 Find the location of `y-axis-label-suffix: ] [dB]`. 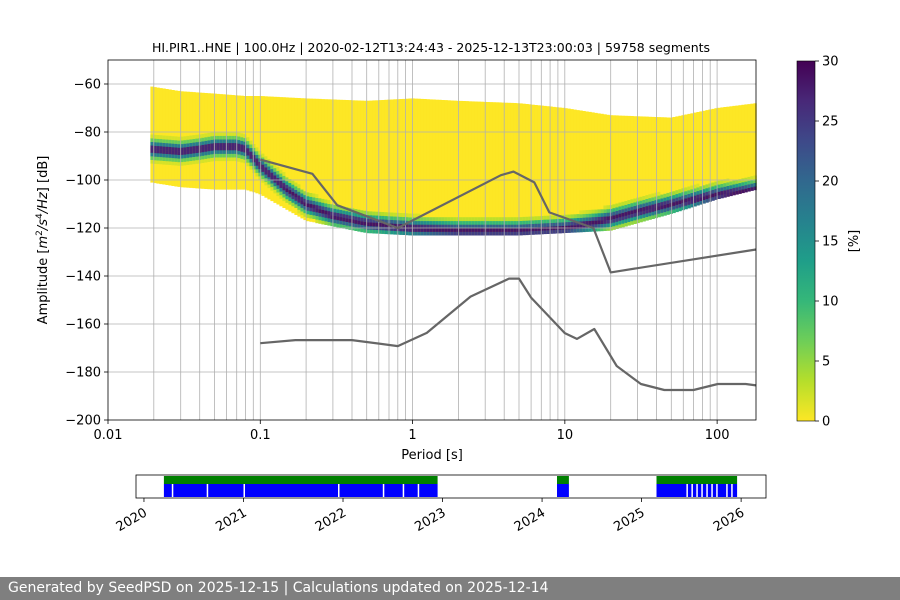

y-axis-label-suffix: ] [dB] is located at coordinates (43, 174).